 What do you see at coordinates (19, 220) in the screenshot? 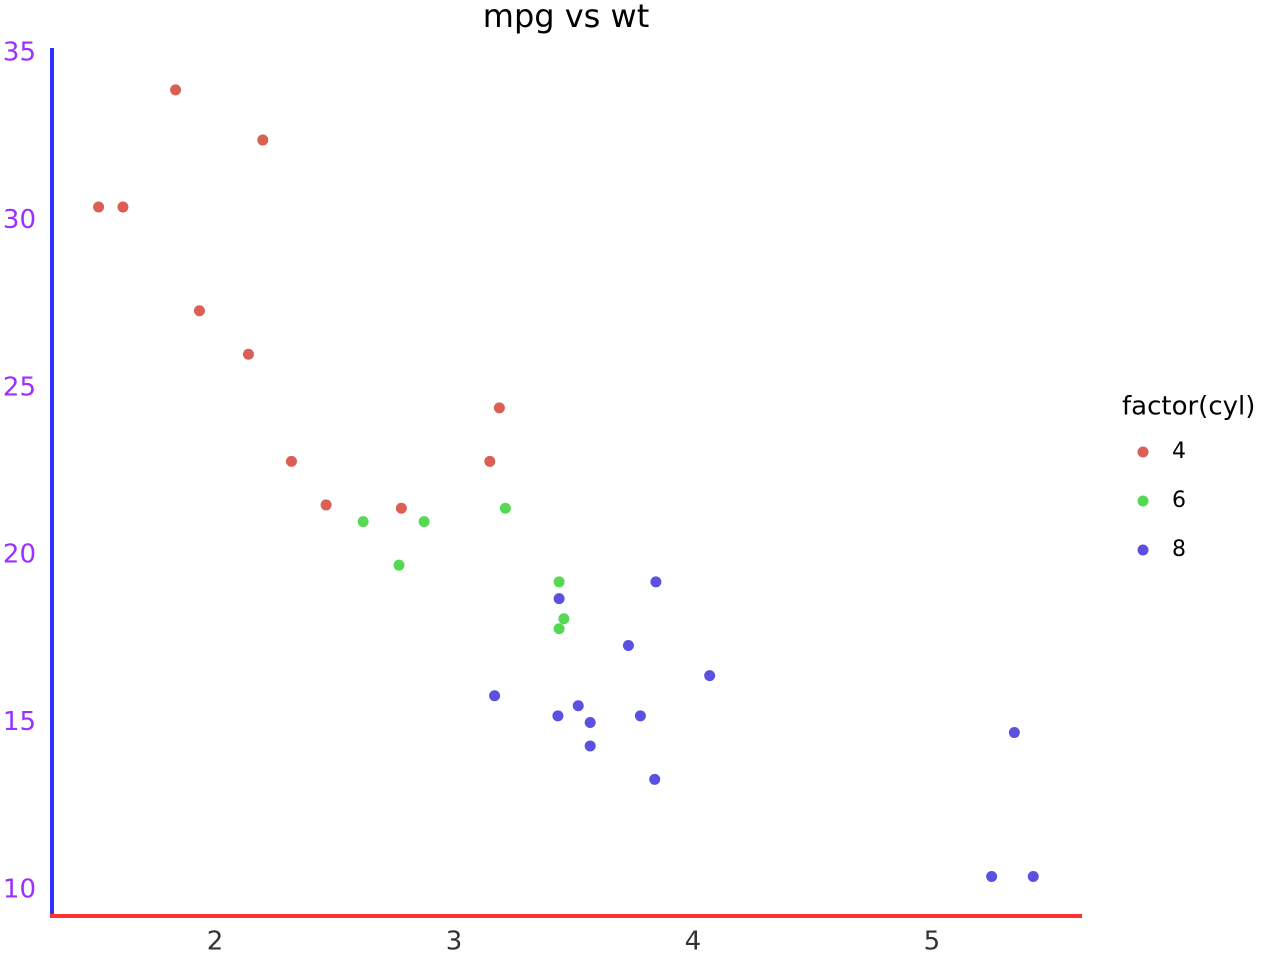
I see `y-tick-label: 30` at bounding box center [19, 220].